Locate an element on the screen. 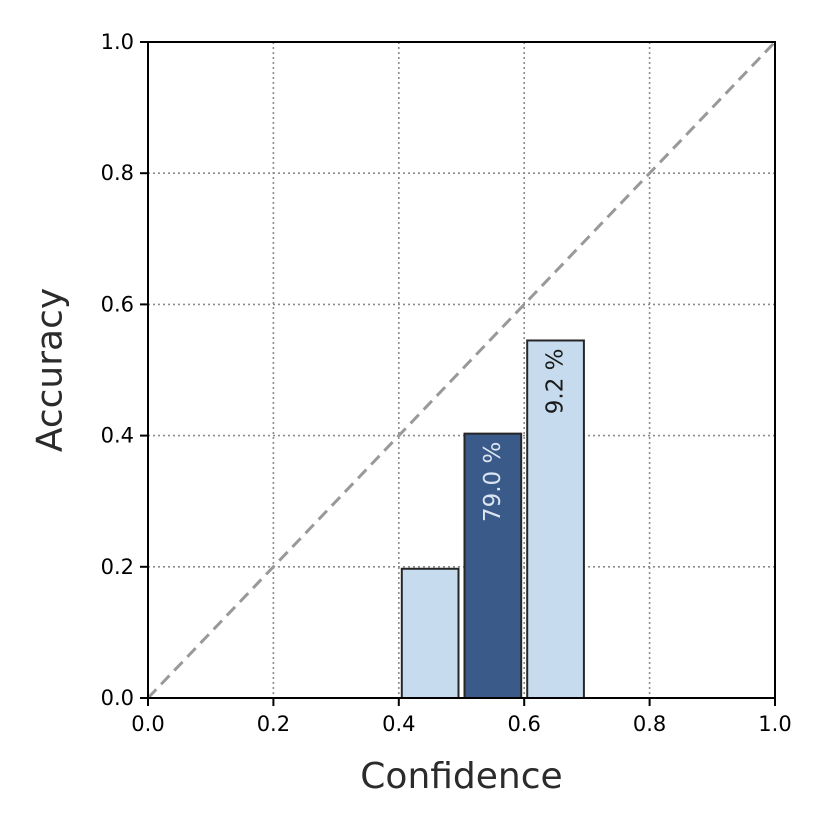 The width and height of the screenshot is (830, 830). bar-label-5: 79.0 % is located at coordinates (493, 482).